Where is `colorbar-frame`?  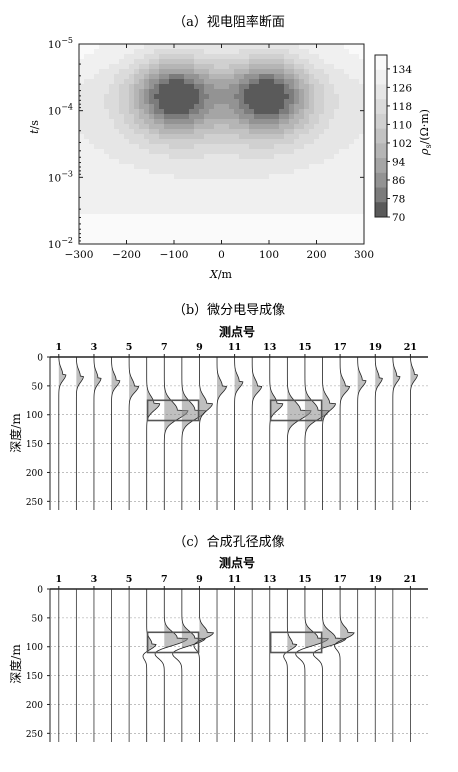
colorbar-frame is located at coordinates (381, 136).